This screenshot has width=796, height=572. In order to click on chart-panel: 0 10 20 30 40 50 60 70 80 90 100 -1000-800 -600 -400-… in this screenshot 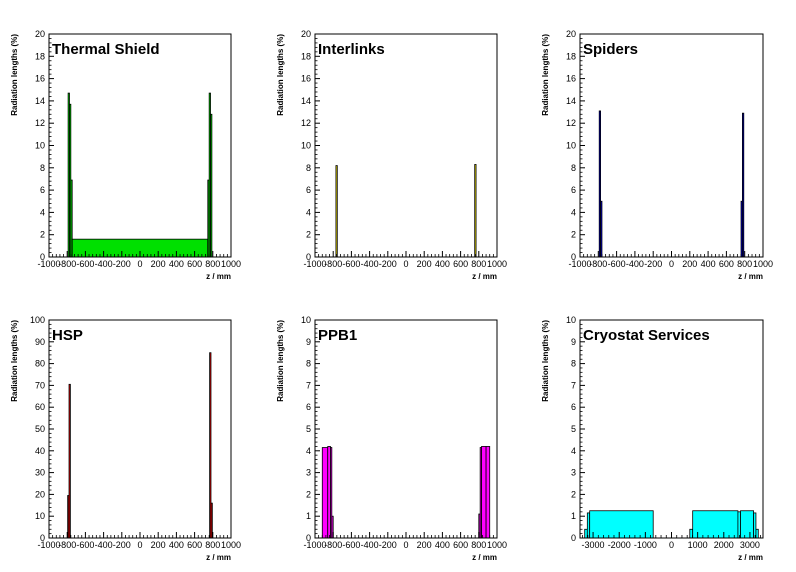, I will do `click(125, 438)`.